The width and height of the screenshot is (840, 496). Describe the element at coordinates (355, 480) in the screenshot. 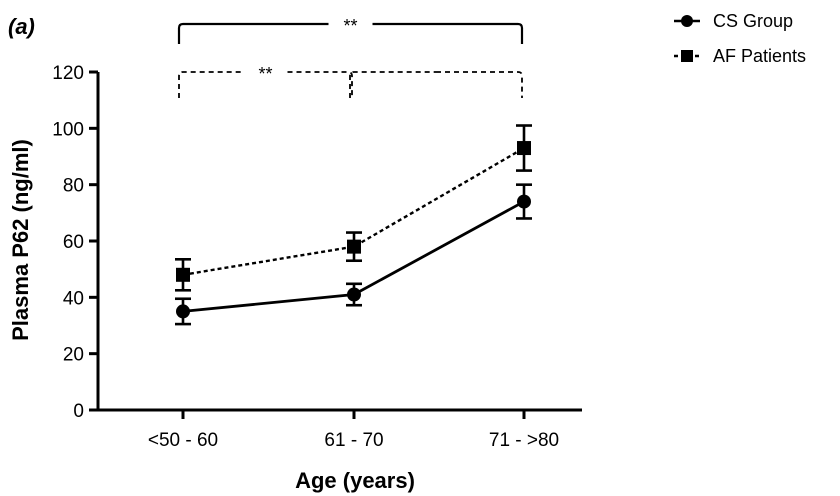

I see `x-axis-title: Age (years)` at that location.